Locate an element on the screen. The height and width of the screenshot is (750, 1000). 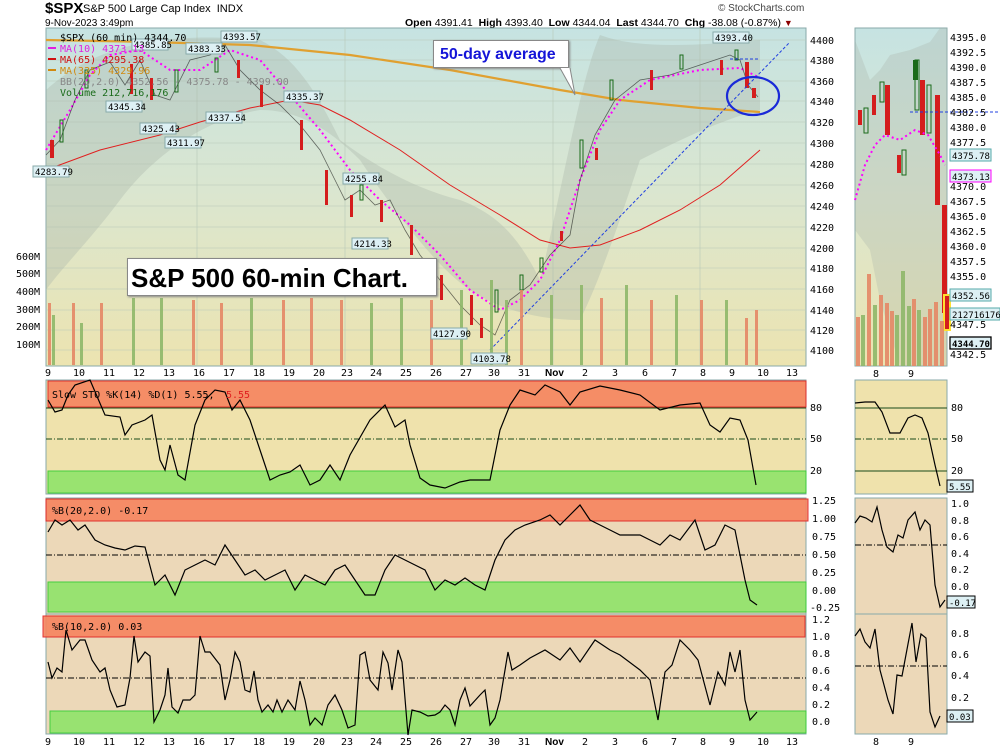
svg-text: 1.0 is located at coordinates (821, 637).